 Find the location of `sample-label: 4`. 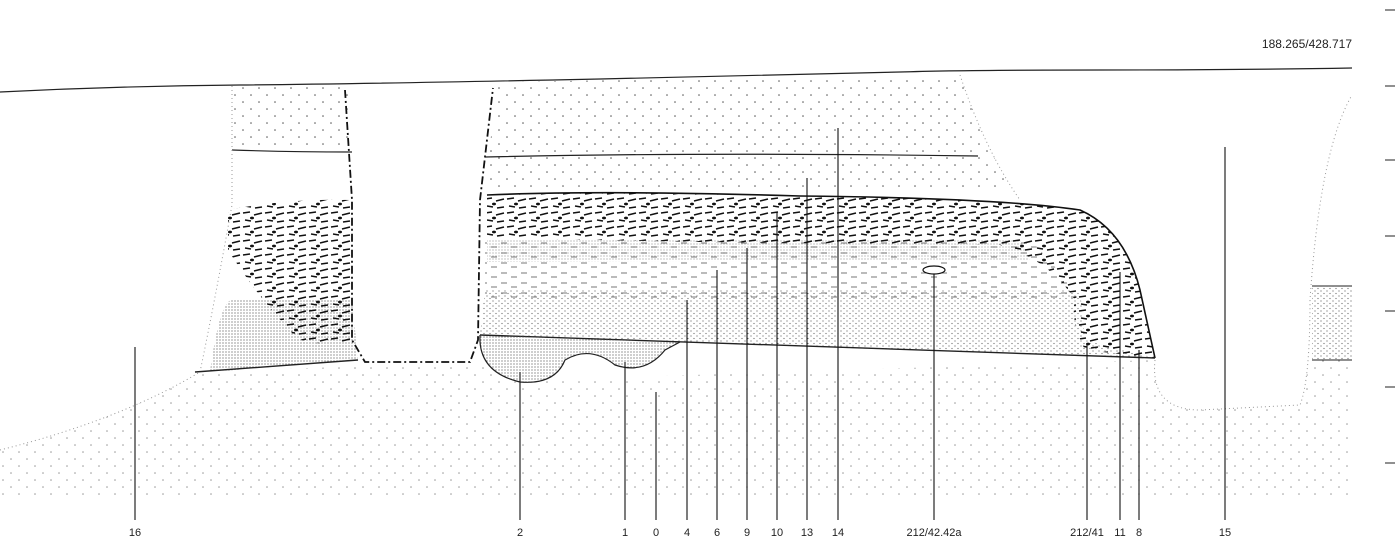

sample-label: 4 is located at coordinates (687, 533).